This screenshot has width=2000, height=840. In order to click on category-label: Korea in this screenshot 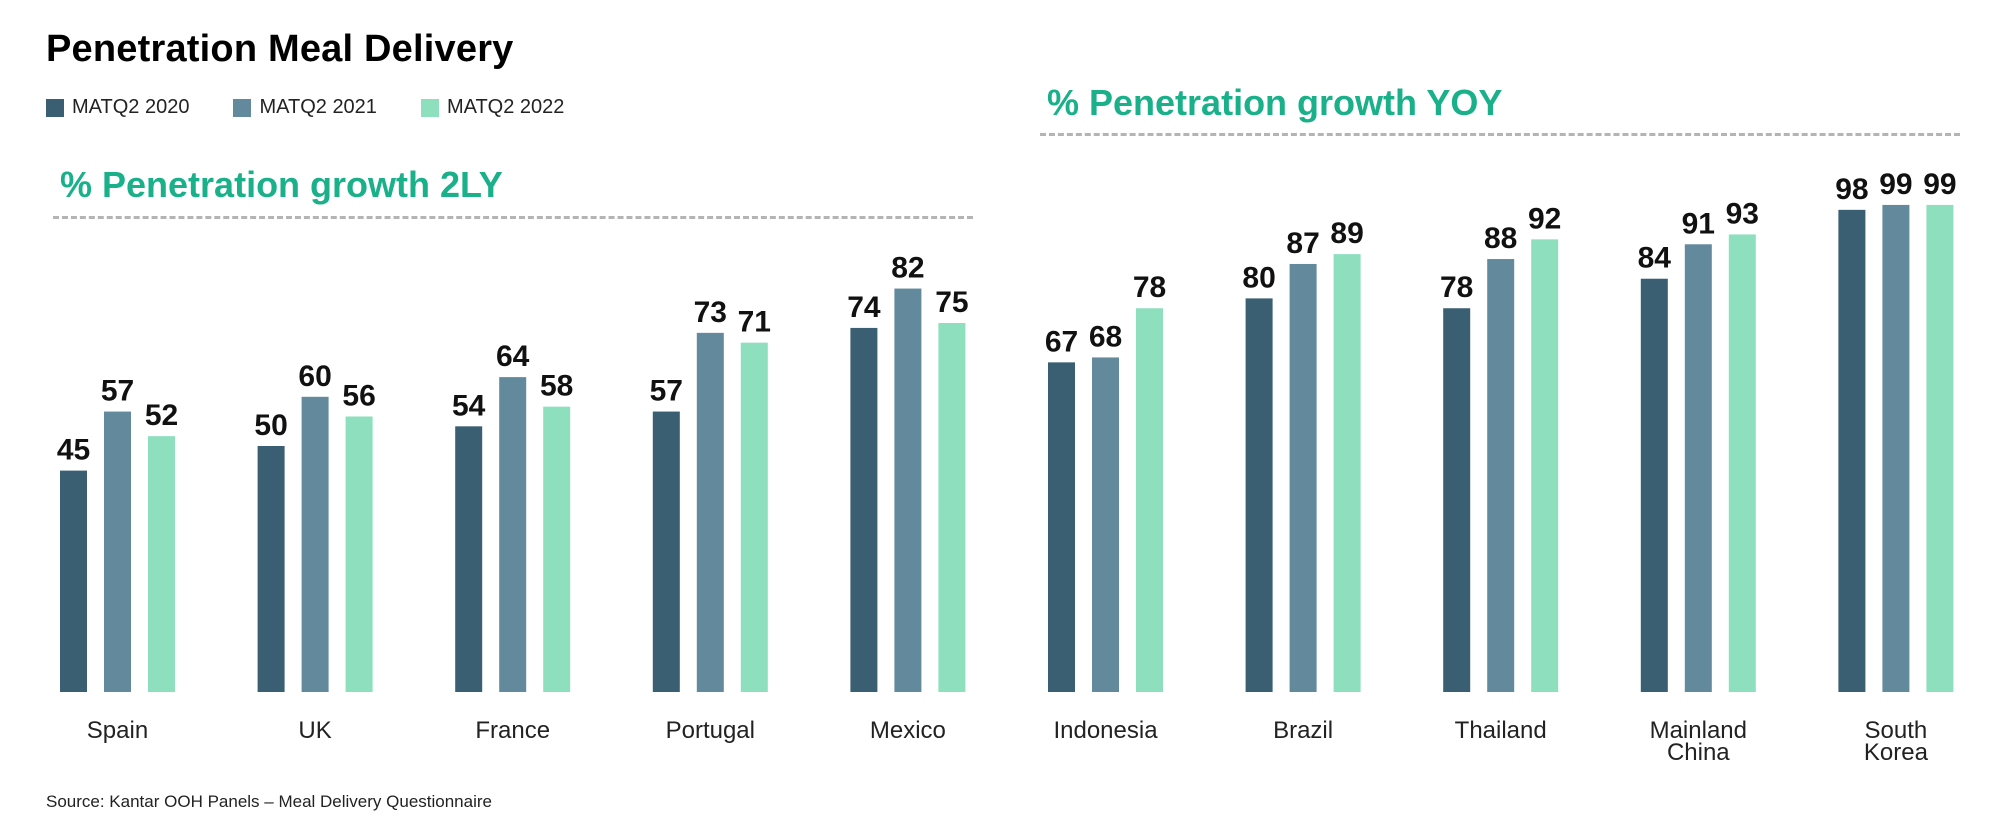, I will do `click(1896, 752)`.